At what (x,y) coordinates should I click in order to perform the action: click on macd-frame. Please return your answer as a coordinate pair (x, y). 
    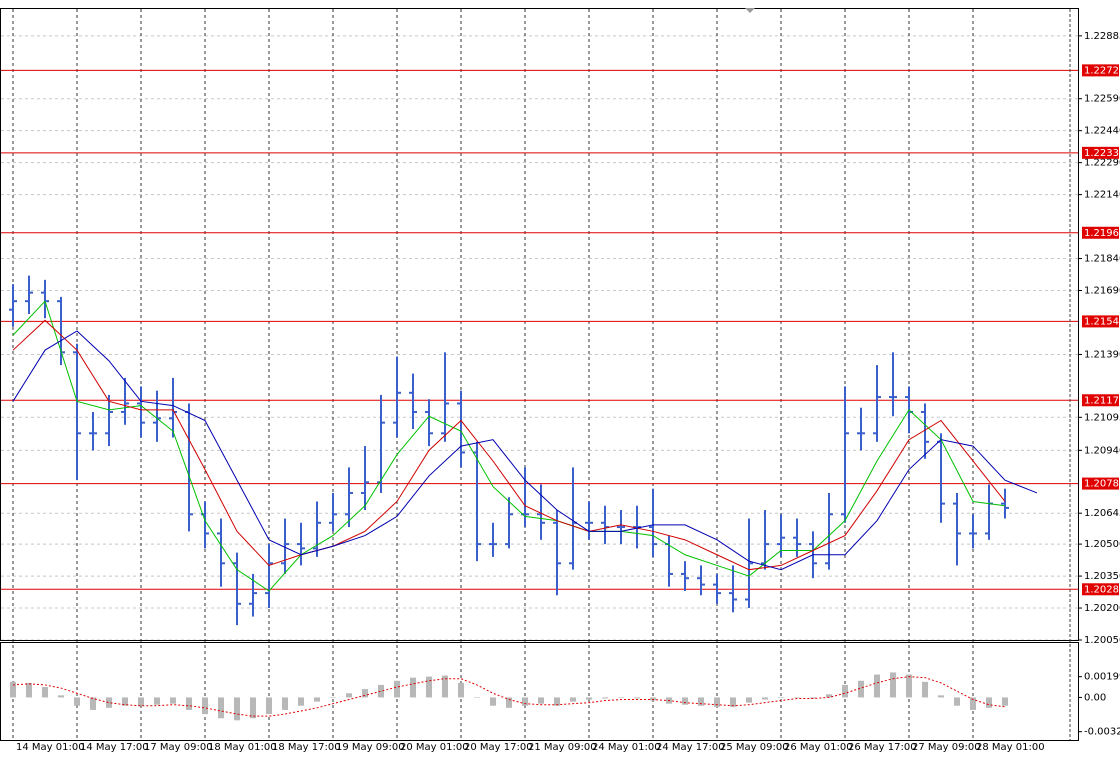
    Looking at the image, I should click on (539, 691).